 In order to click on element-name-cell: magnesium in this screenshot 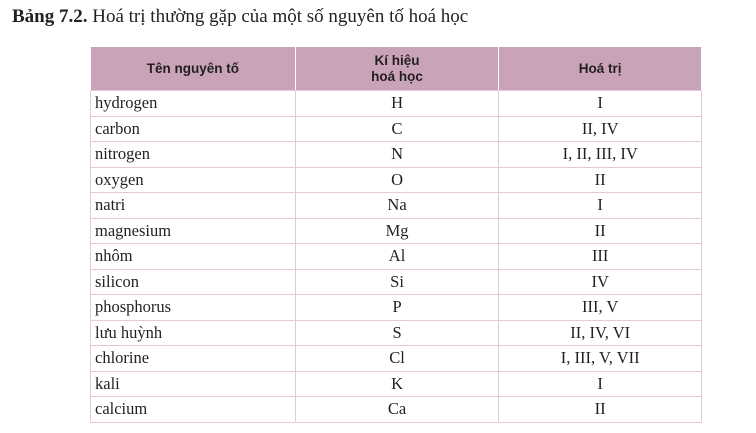, I will do `click(193, 230)`.